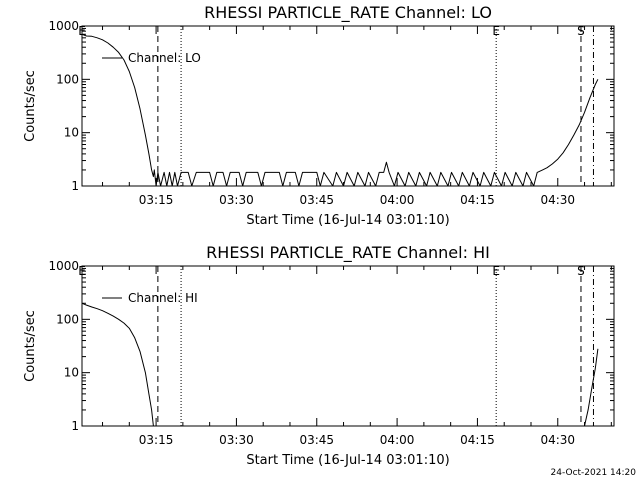  What do you see at coordinates (117, 364) in the screenshot?
I see `series-line-hi-decay` at bounding box center [117, 364].